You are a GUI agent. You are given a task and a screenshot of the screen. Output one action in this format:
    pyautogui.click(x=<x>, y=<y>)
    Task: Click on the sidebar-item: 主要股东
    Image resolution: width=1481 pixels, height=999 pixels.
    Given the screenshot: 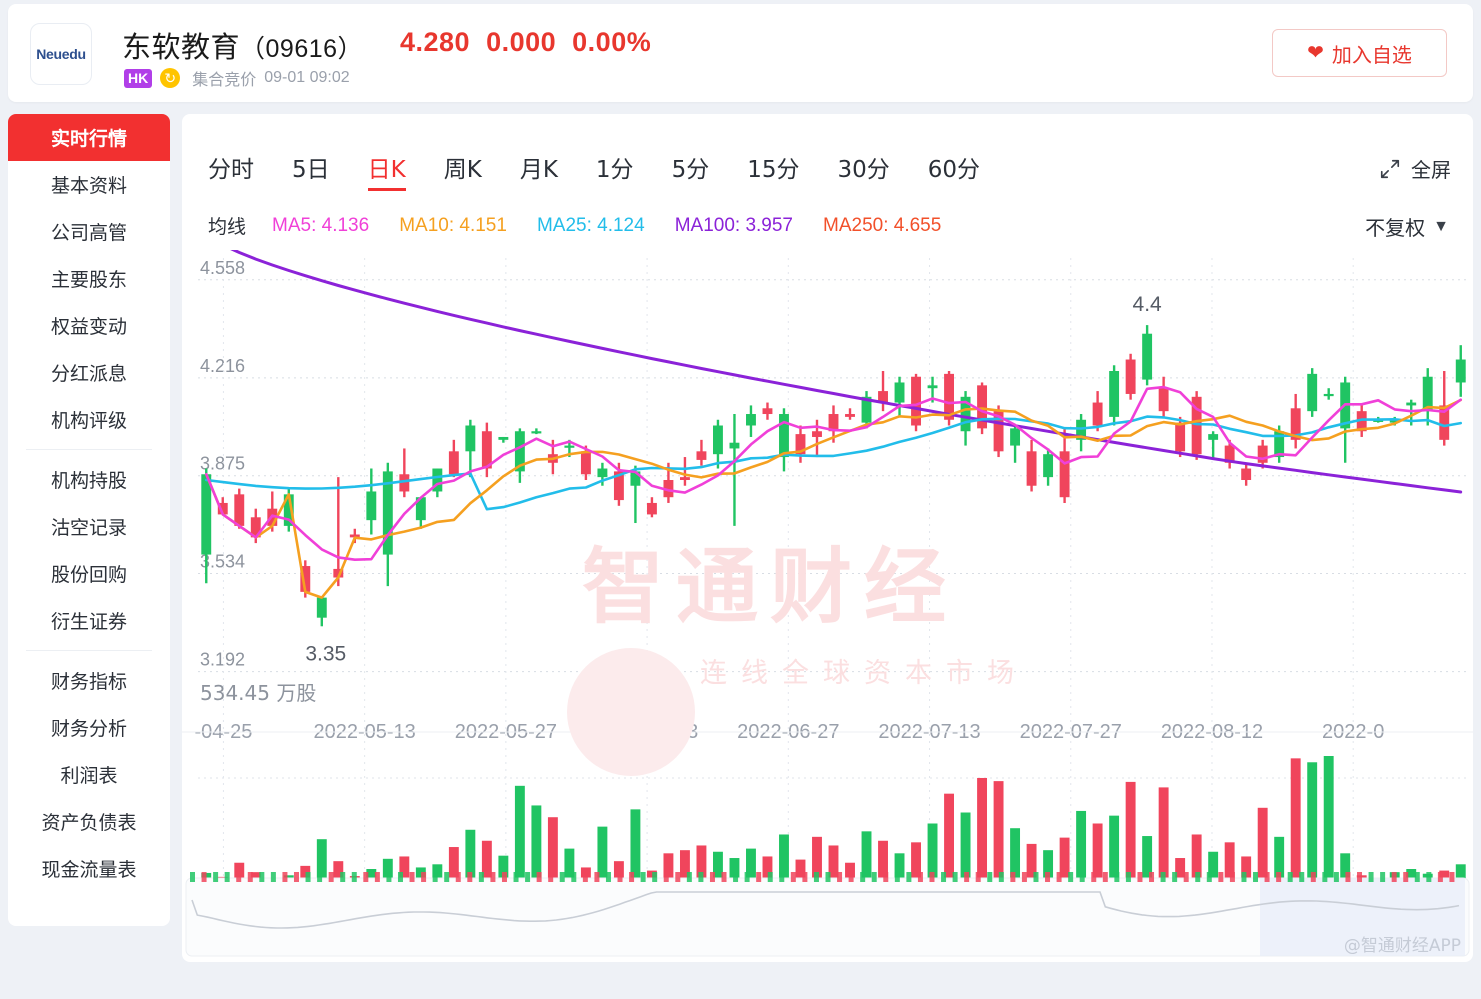 What is the action you would take?
    pyautogui.click(x=89, y=278)
    